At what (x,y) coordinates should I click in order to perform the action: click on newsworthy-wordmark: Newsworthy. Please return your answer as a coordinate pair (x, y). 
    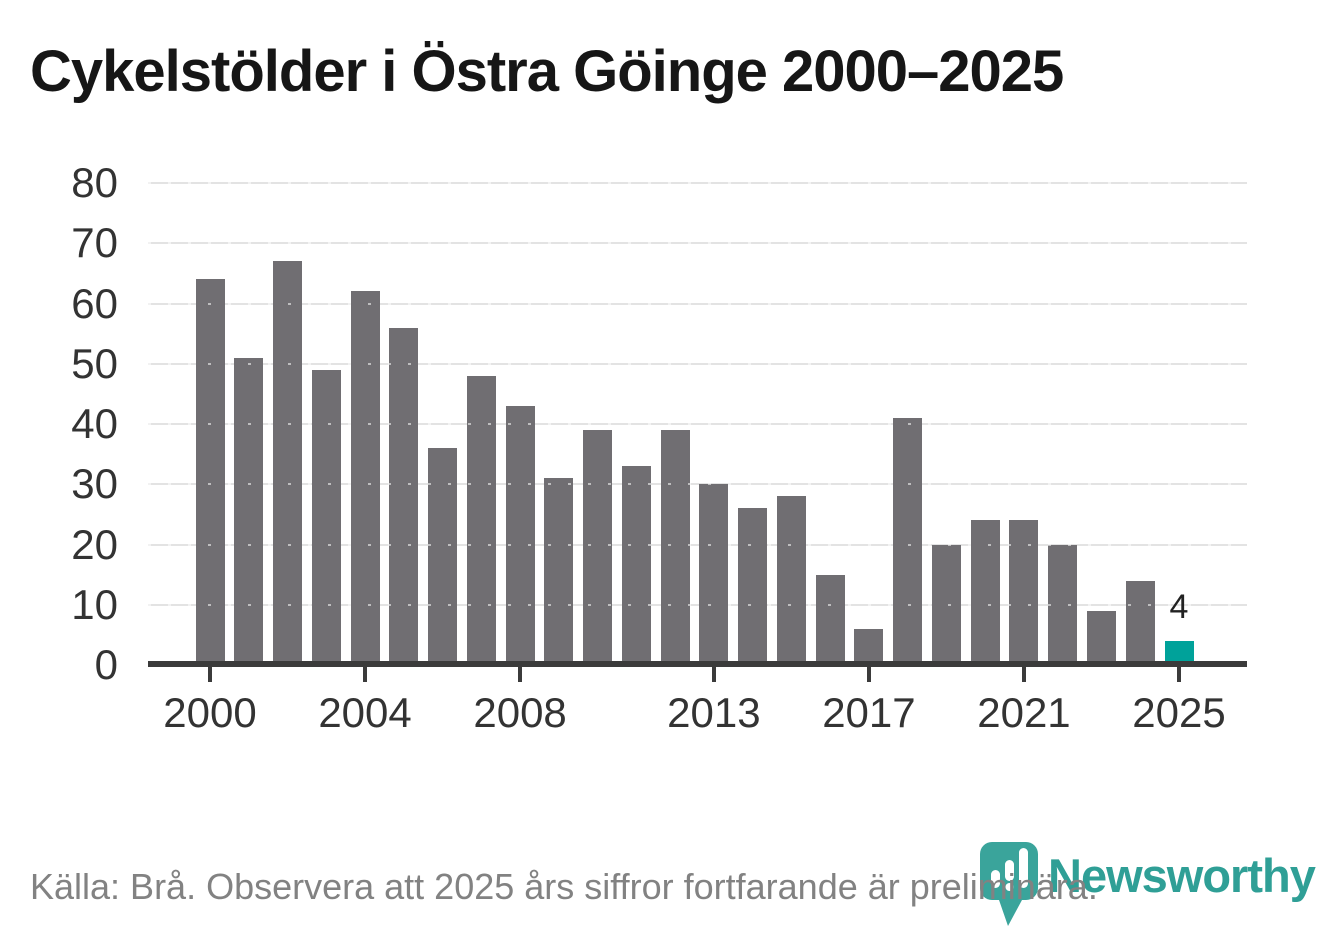
    Looking at the image, I should click on (1182, 875).